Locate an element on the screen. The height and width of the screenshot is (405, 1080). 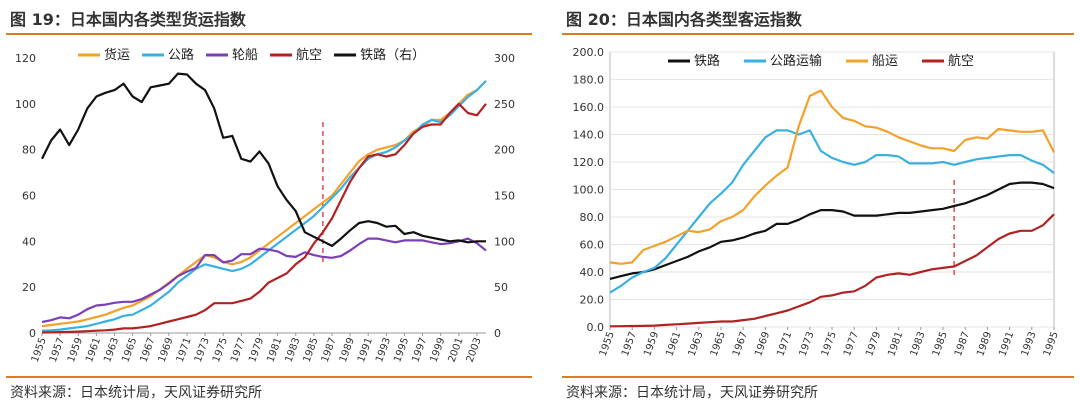
y2-tick-label: 0 is located at coordinates (497, 333).